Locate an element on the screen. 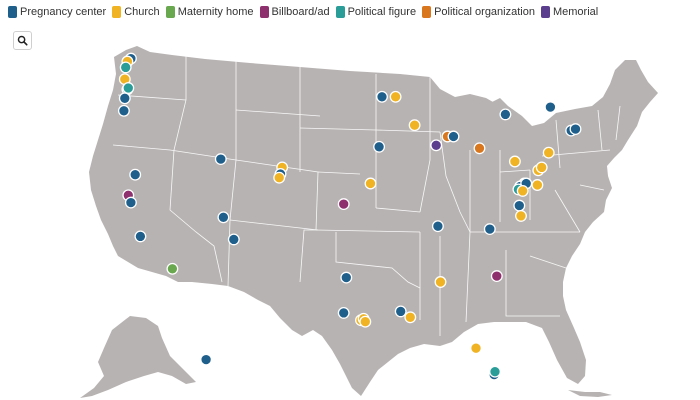 This screenshot has height=400, width=700. legend-label: Memorial is located at coordinates (575, 12).